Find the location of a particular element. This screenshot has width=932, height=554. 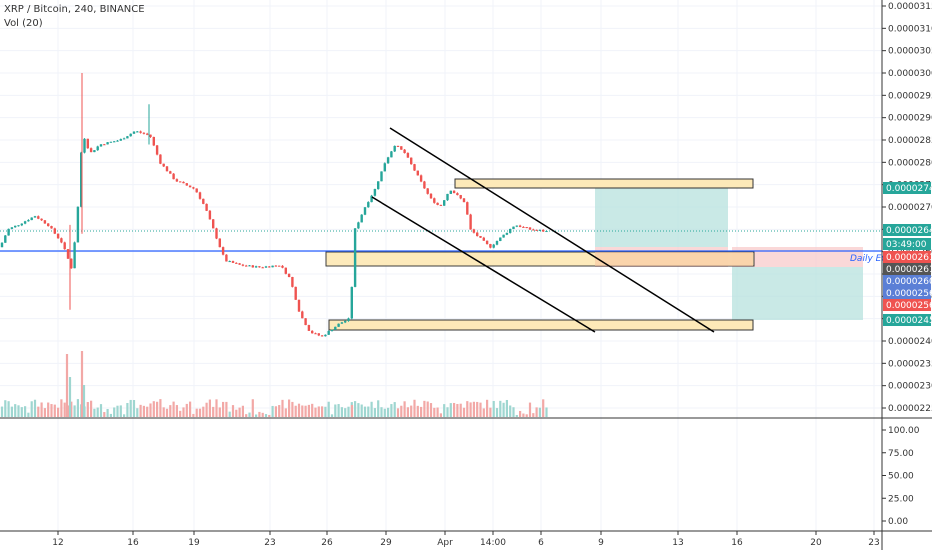

symbol-title: XRP / Bitcoin, 240, BINANCE is located at coordinates (74, 9).